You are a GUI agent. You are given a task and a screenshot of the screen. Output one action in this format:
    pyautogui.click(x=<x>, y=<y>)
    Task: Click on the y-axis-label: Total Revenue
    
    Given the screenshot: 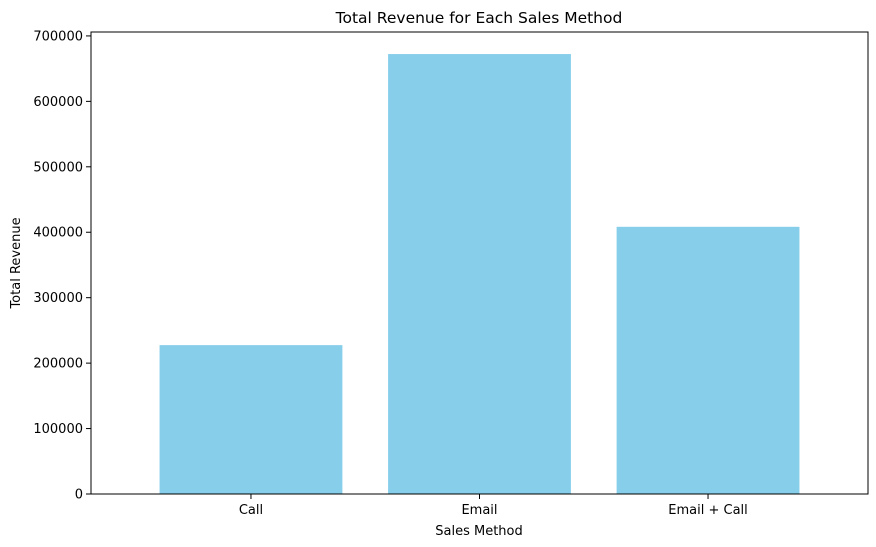 What is the action you would take?
    pyautogui.click(x=16, y=263)
    